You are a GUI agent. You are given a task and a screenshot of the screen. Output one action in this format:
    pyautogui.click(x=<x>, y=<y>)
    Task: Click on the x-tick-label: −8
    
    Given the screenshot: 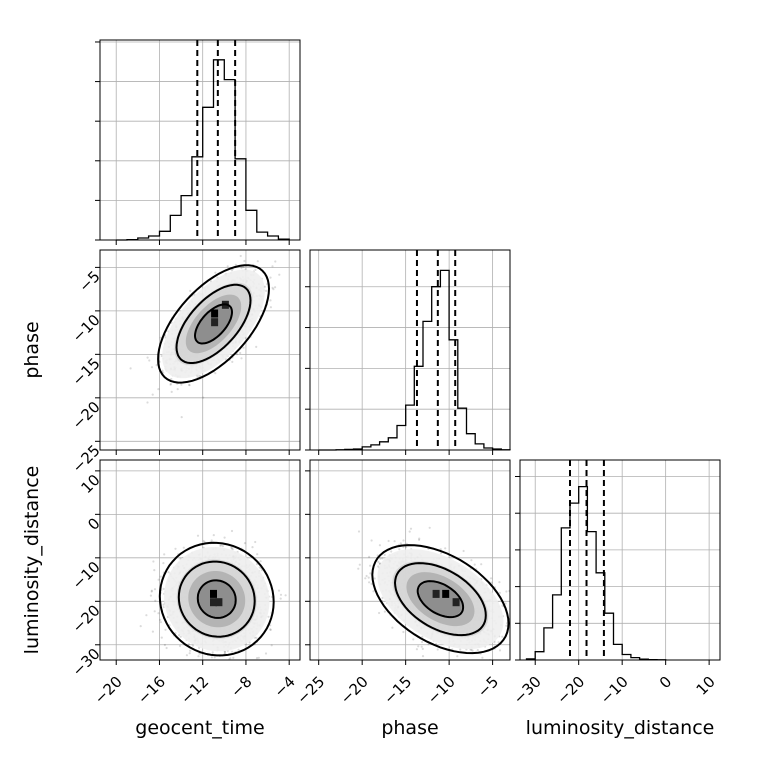 What is the action you would take?
    pyautogui.click(x=241, y=687)
    